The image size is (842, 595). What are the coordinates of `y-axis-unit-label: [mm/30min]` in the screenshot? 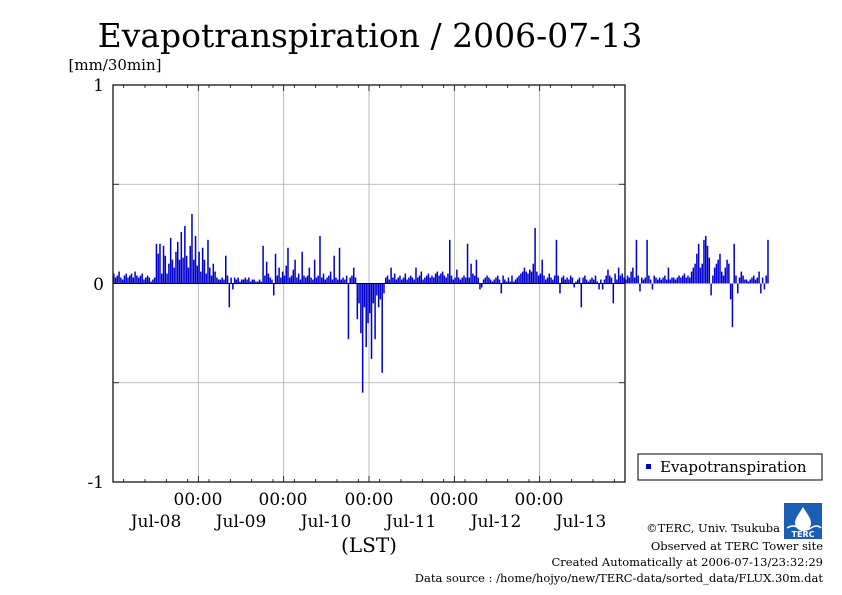 It's located at (115, 65).